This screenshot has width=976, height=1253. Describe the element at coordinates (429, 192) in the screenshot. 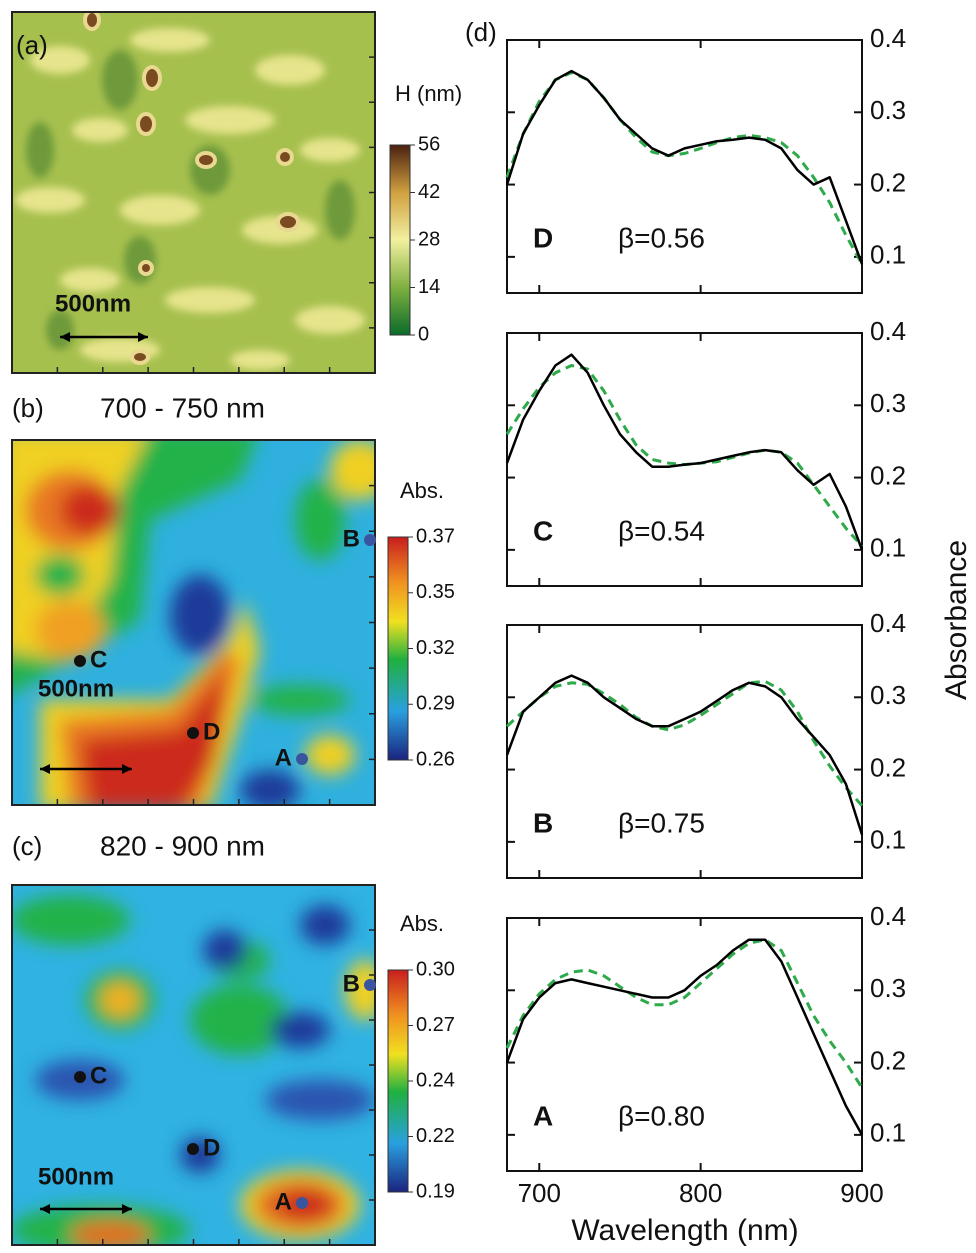

I see `colorbar-tick-label: 42` at that location.